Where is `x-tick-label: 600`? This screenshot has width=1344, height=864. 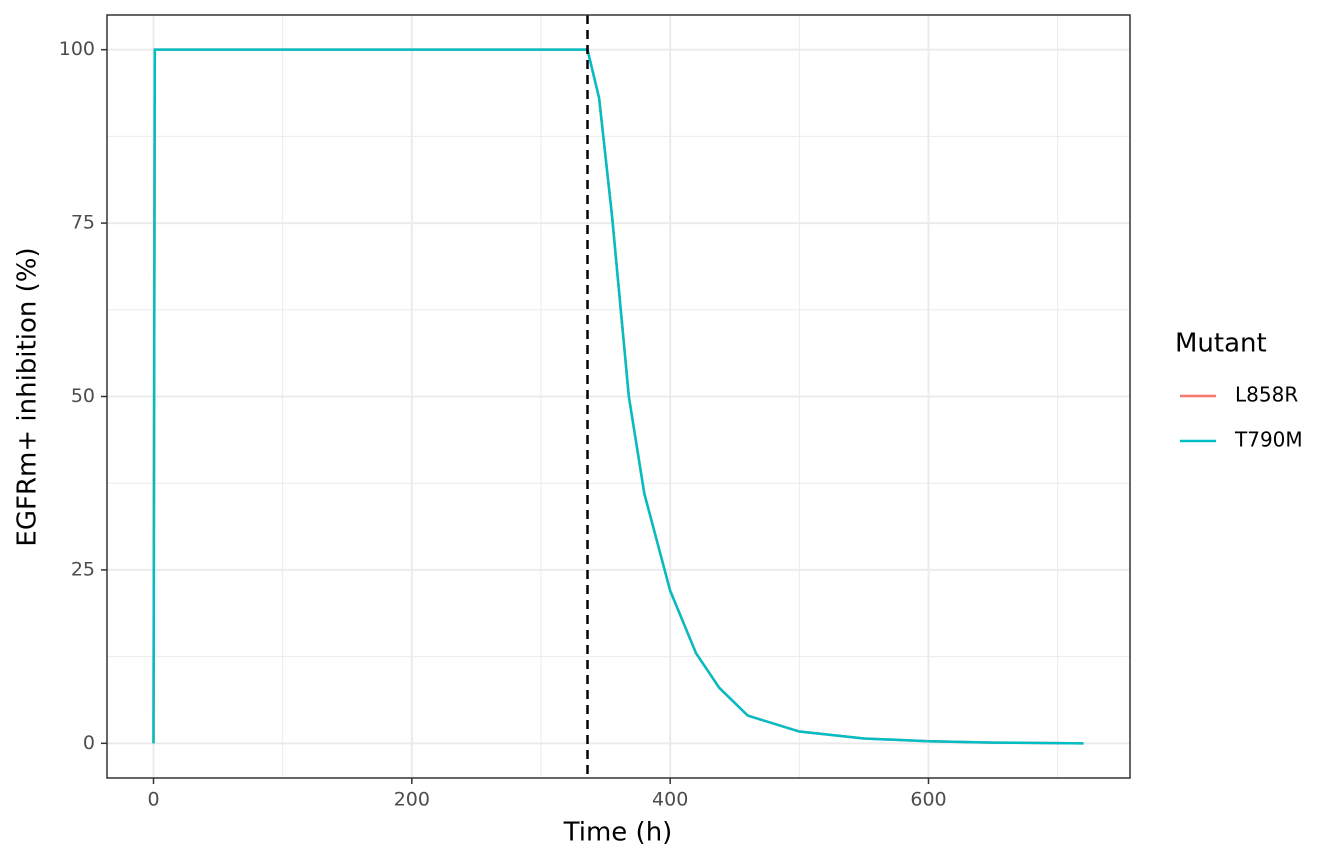 x-tick-label: 600 is located at coordinates (928, 800).